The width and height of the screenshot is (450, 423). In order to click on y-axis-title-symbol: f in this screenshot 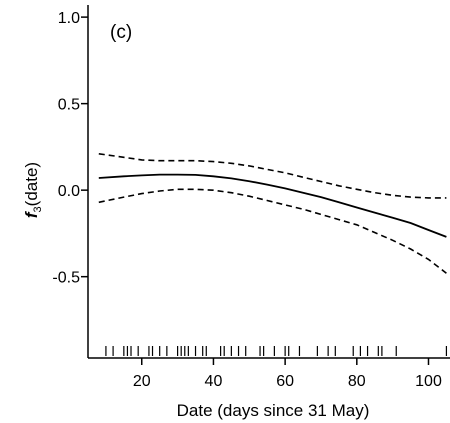, I will do `click(31, 214)`.